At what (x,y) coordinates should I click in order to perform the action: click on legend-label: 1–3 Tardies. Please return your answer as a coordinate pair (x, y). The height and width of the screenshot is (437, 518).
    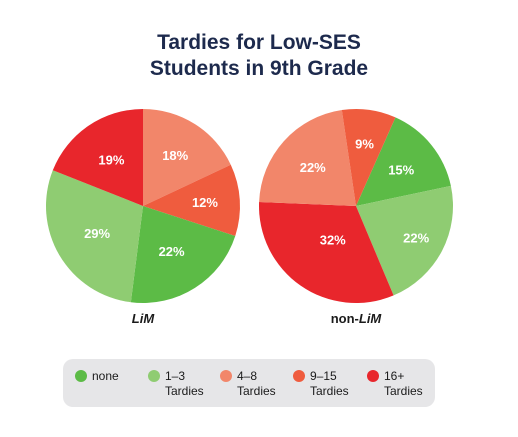
    Looking at the image, I should click on (184, 383).